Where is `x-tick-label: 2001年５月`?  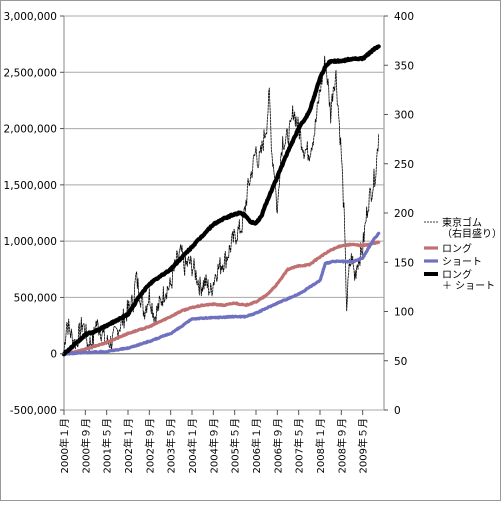
x-tick-label: 2001年５月 is located at coordinates (107, 445).